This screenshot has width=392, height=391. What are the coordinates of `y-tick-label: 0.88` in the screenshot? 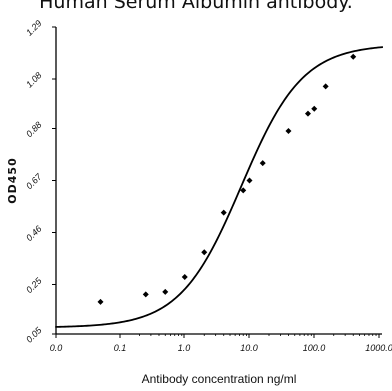 It's located at (33, 129).